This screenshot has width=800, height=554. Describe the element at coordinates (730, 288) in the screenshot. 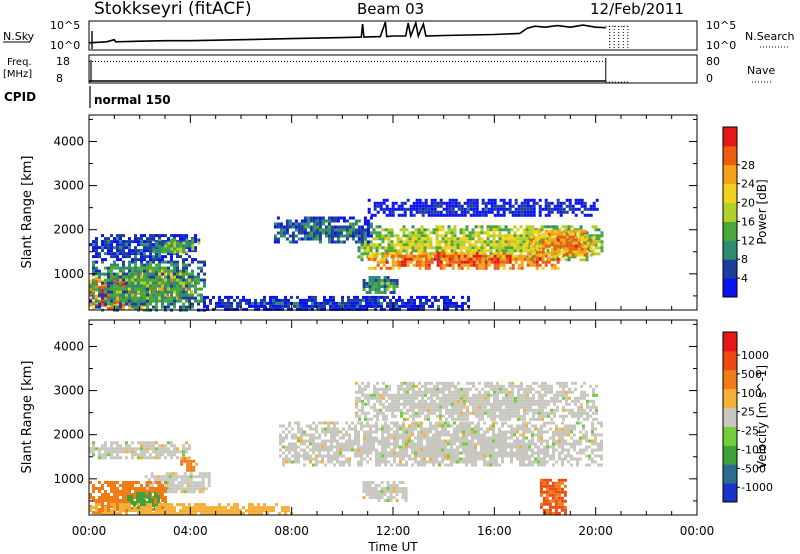

I see `colorbar-segment` at that location.